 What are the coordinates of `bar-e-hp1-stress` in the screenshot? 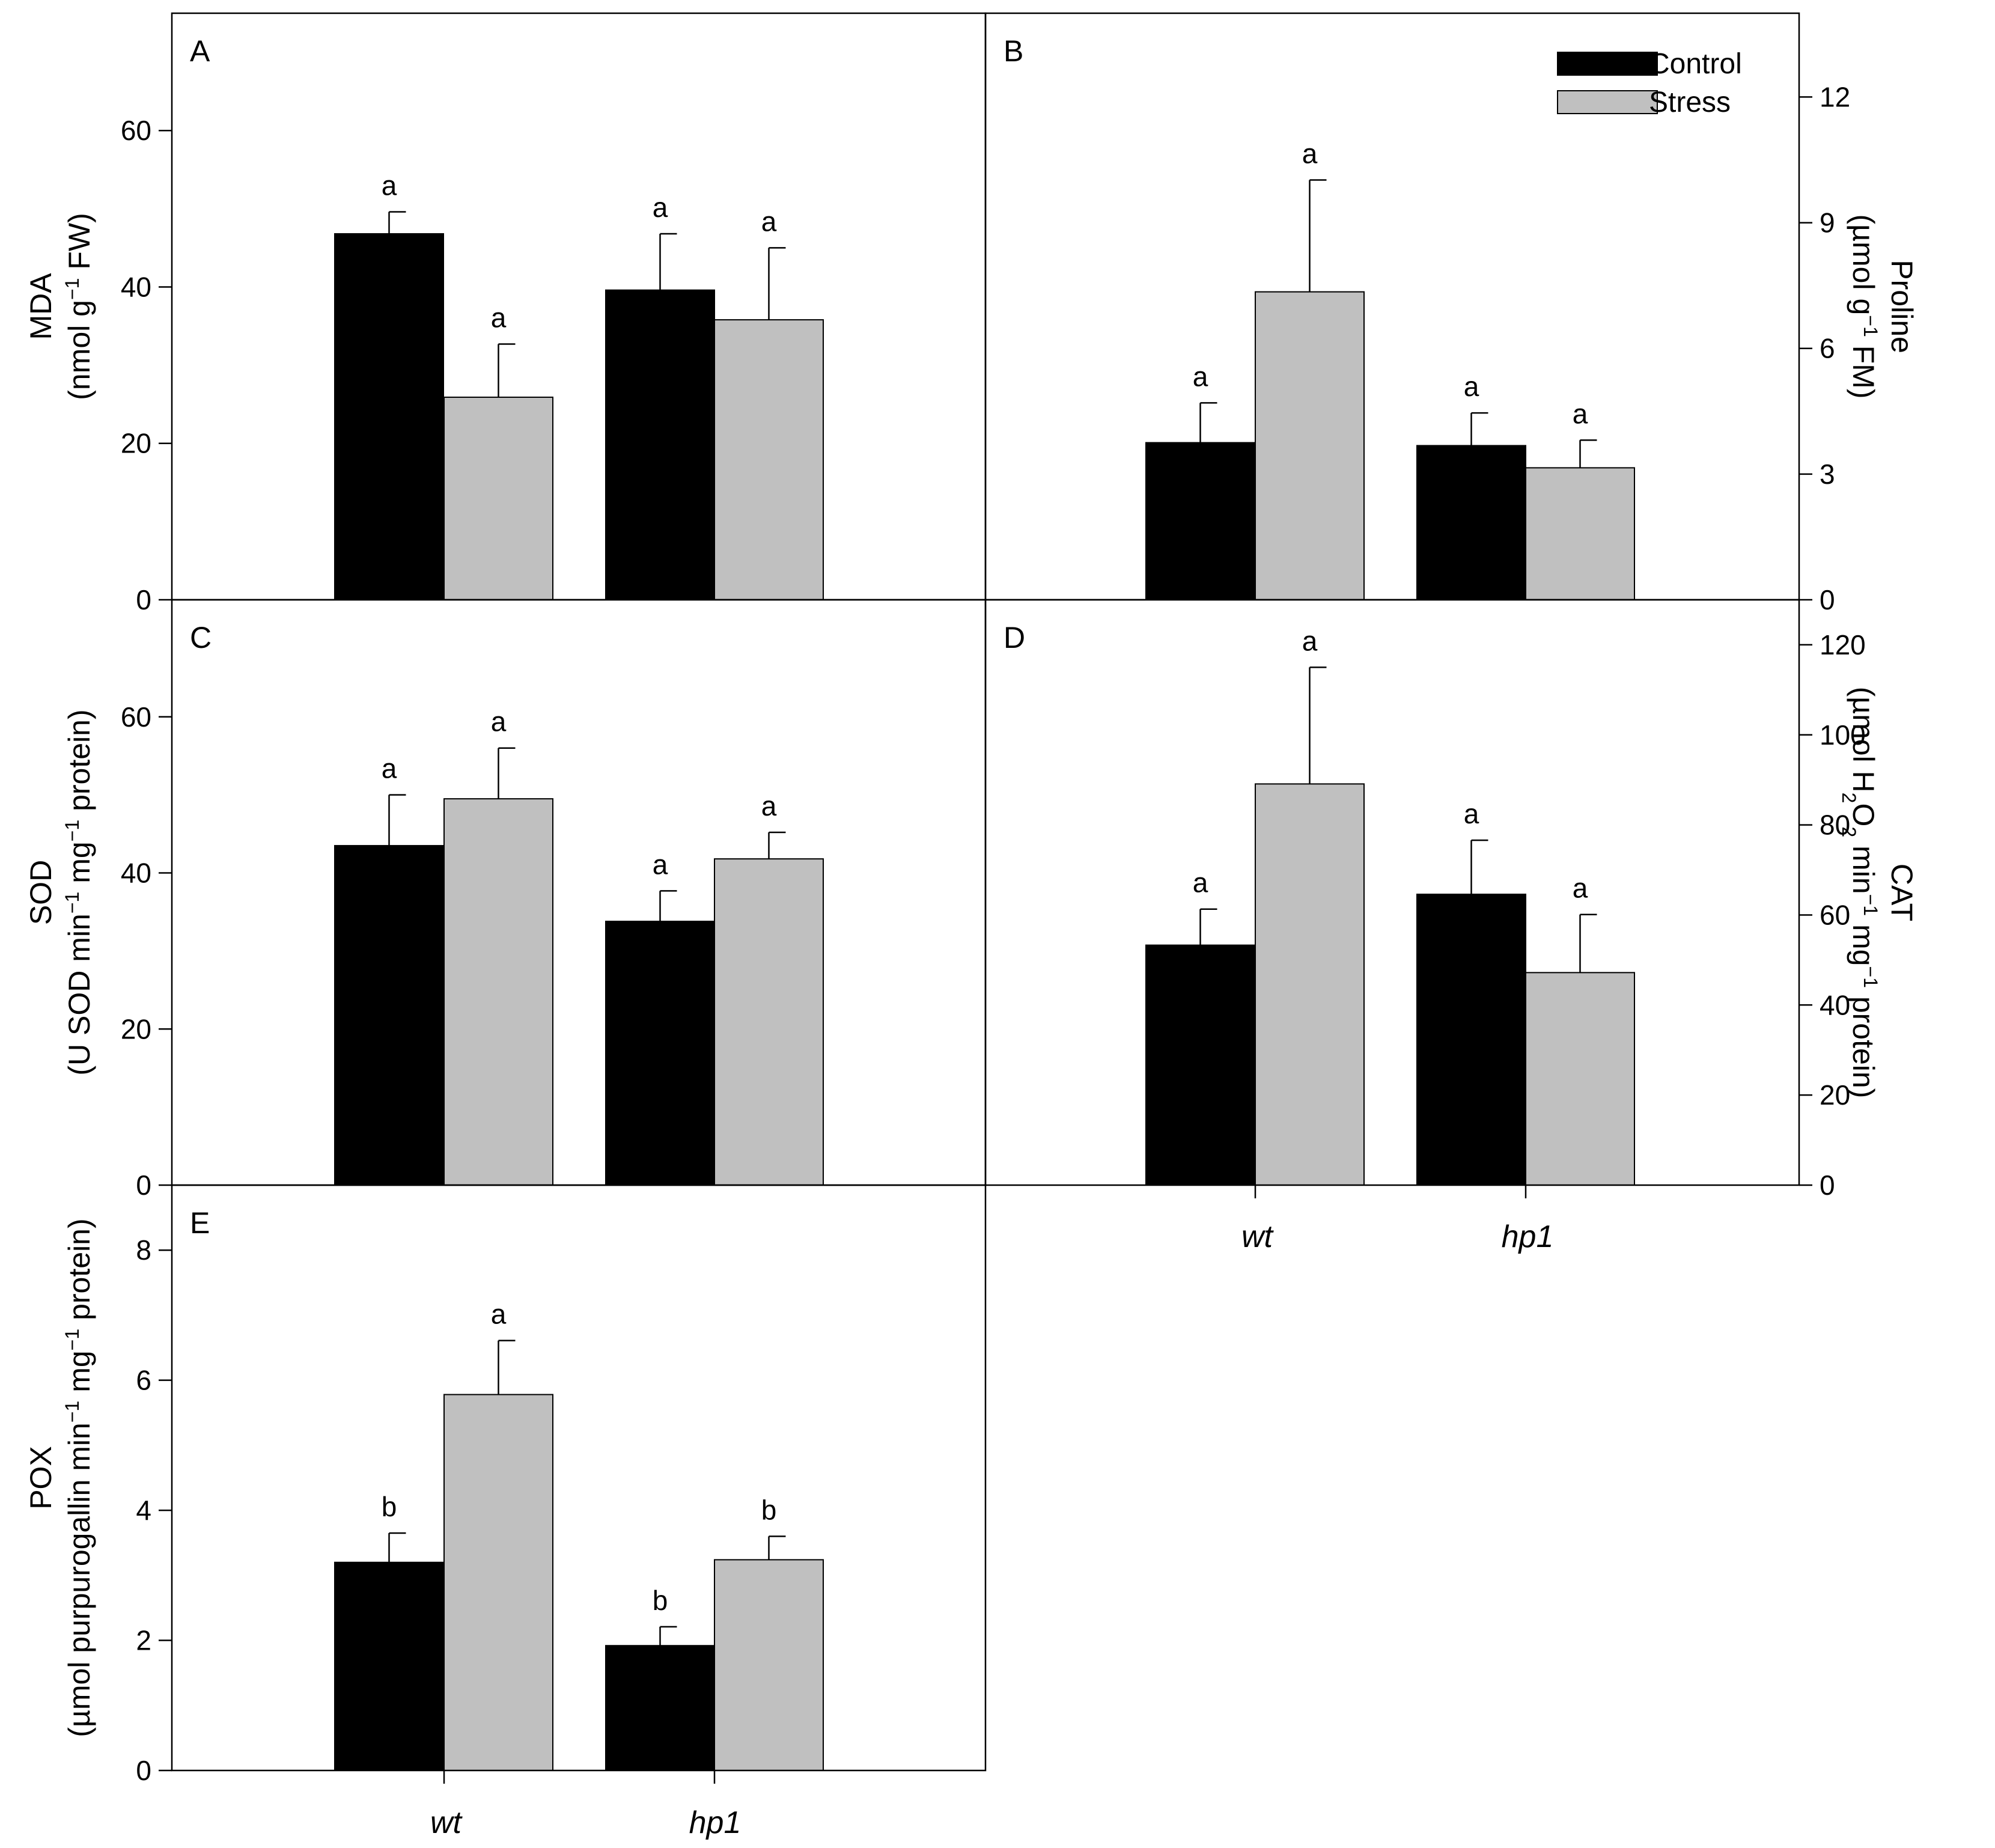 It's located at (769, 1665).